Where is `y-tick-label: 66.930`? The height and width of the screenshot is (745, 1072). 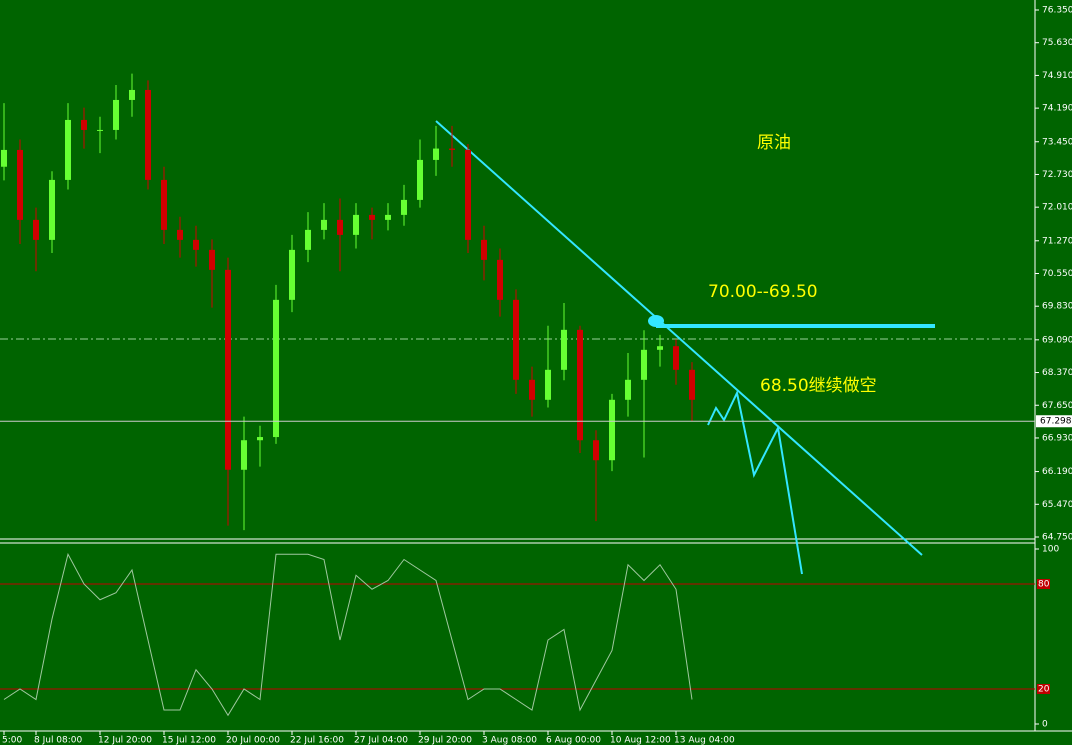
y-tick-label: 66.930 is located at coordinates (1057, 438).